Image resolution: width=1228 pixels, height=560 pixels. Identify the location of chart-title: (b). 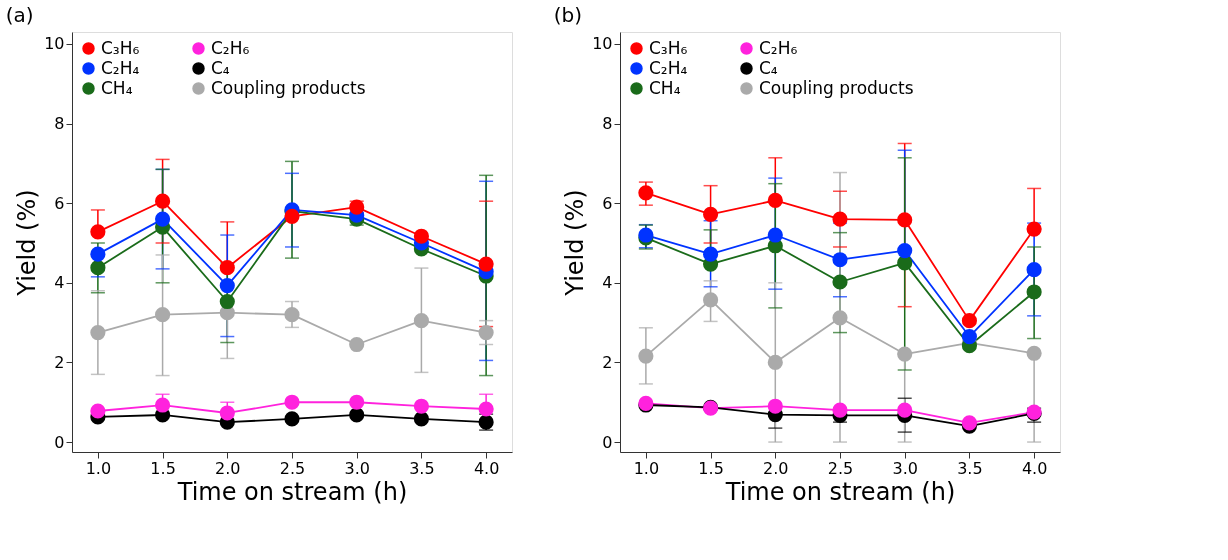
(567, 15).